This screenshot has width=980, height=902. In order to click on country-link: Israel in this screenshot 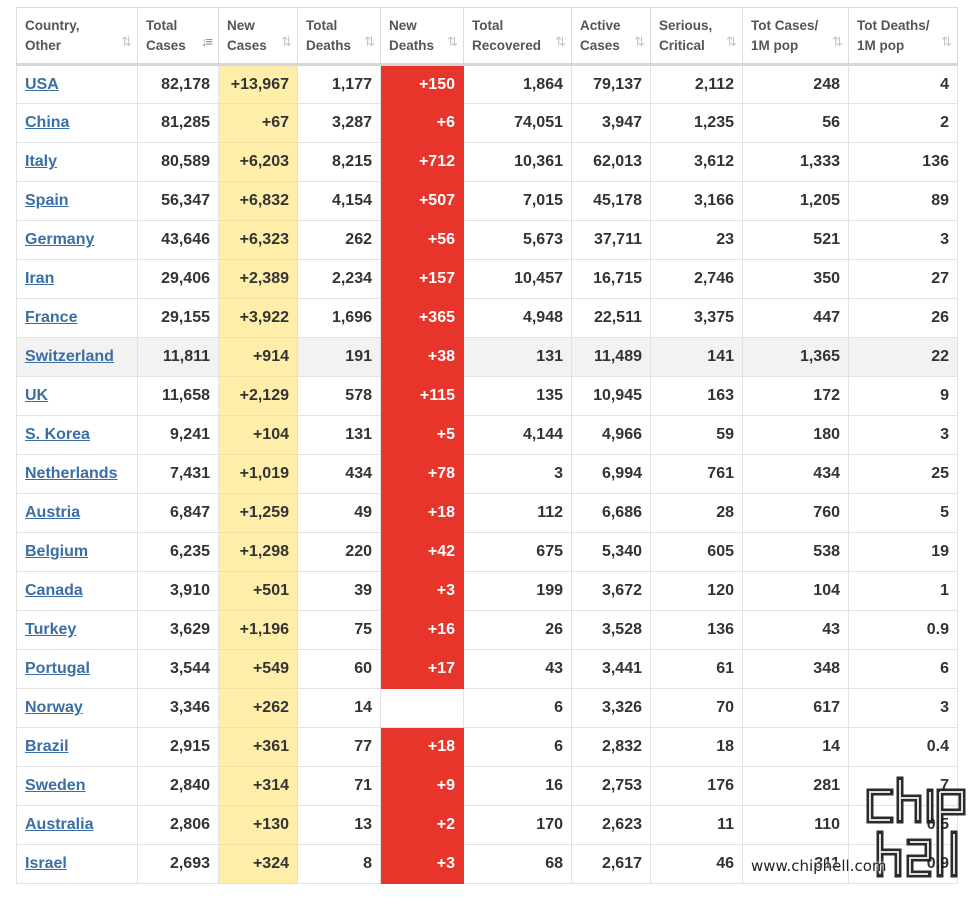, I will do `click(46, 863)`.